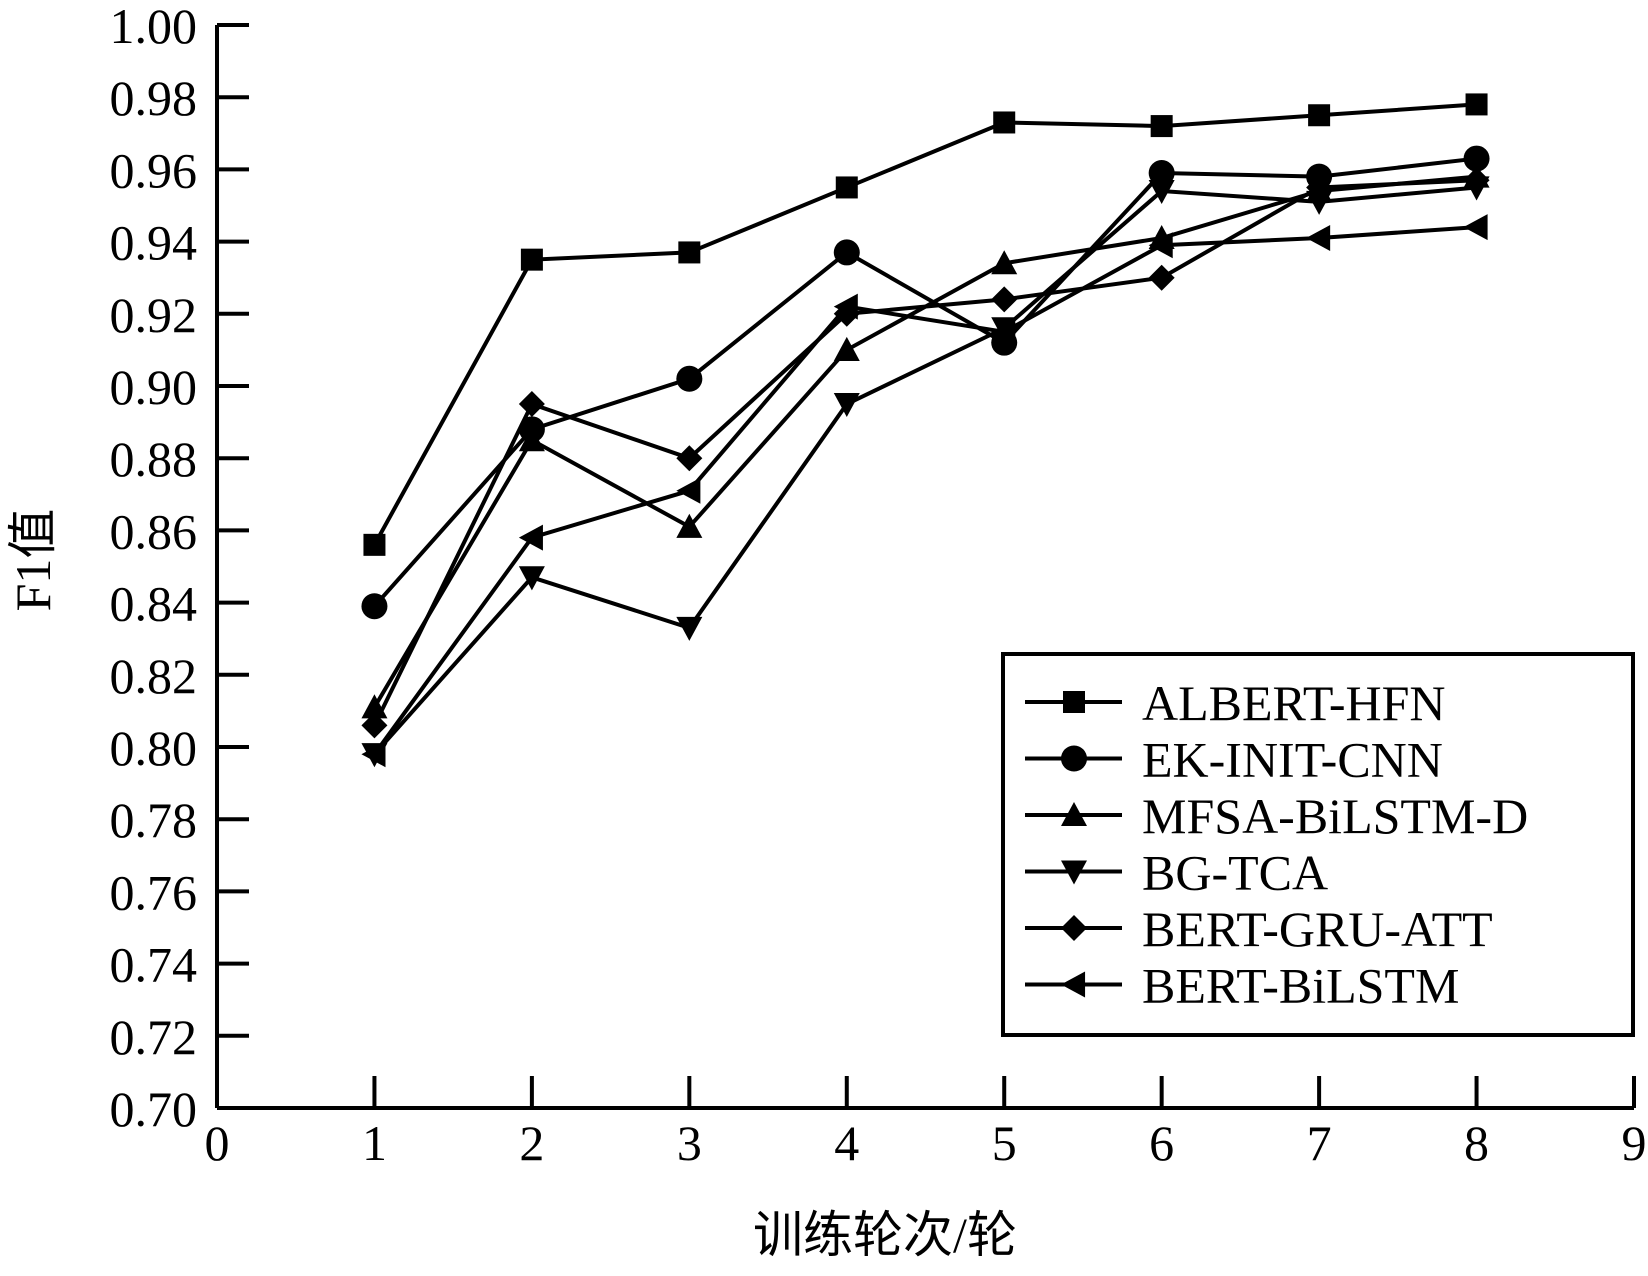 The height and width of the screenshot is (1276, 1648). What do you see at coordinates (154, 315) in the screenshot?
I see `y-tick-label: 0.92` at bounding box center [154, 315].